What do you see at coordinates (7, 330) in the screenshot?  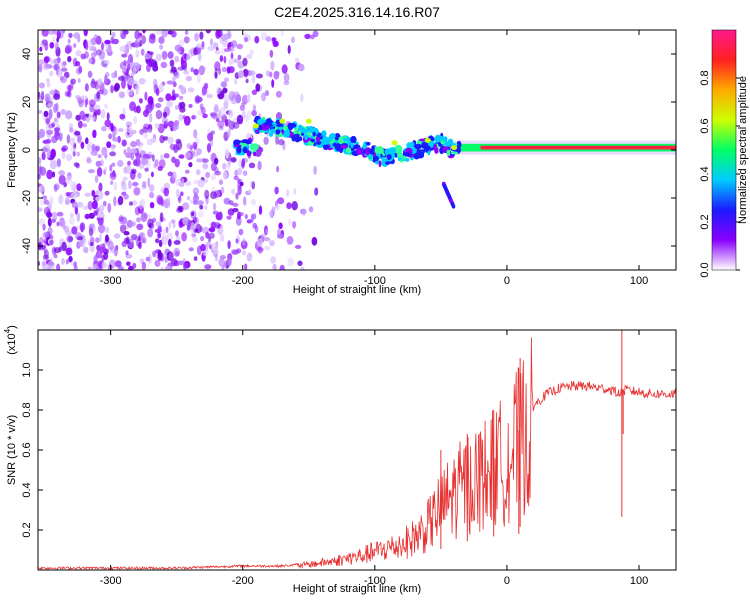 I see `snr-scale-exp: 4` at bounding box center [7, 330].